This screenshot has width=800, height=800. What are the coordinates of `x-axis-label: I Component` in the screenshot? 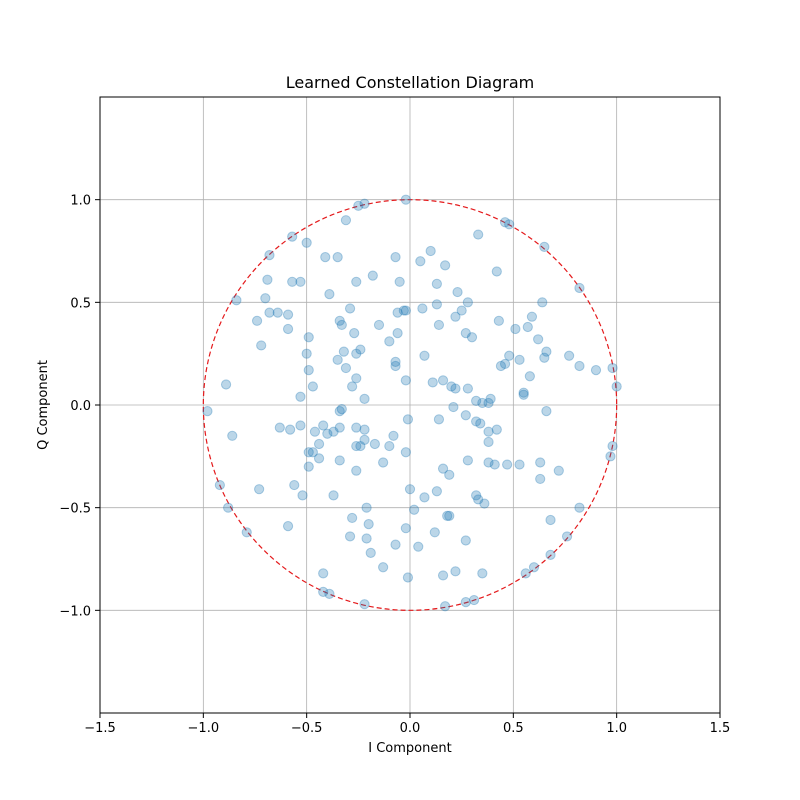 It's located at (409, 748).